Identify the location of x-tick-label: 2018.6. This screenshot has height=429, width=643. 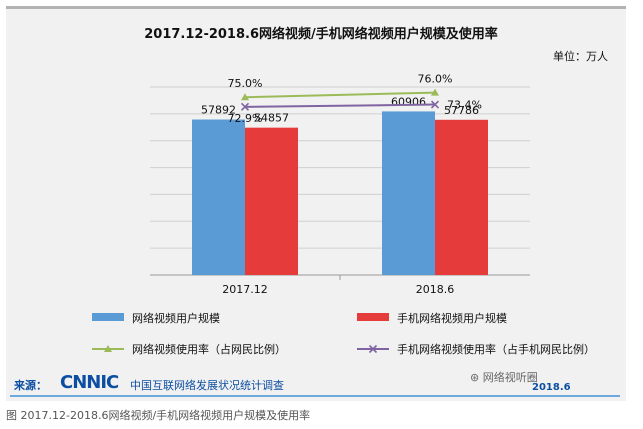
(435, 289).